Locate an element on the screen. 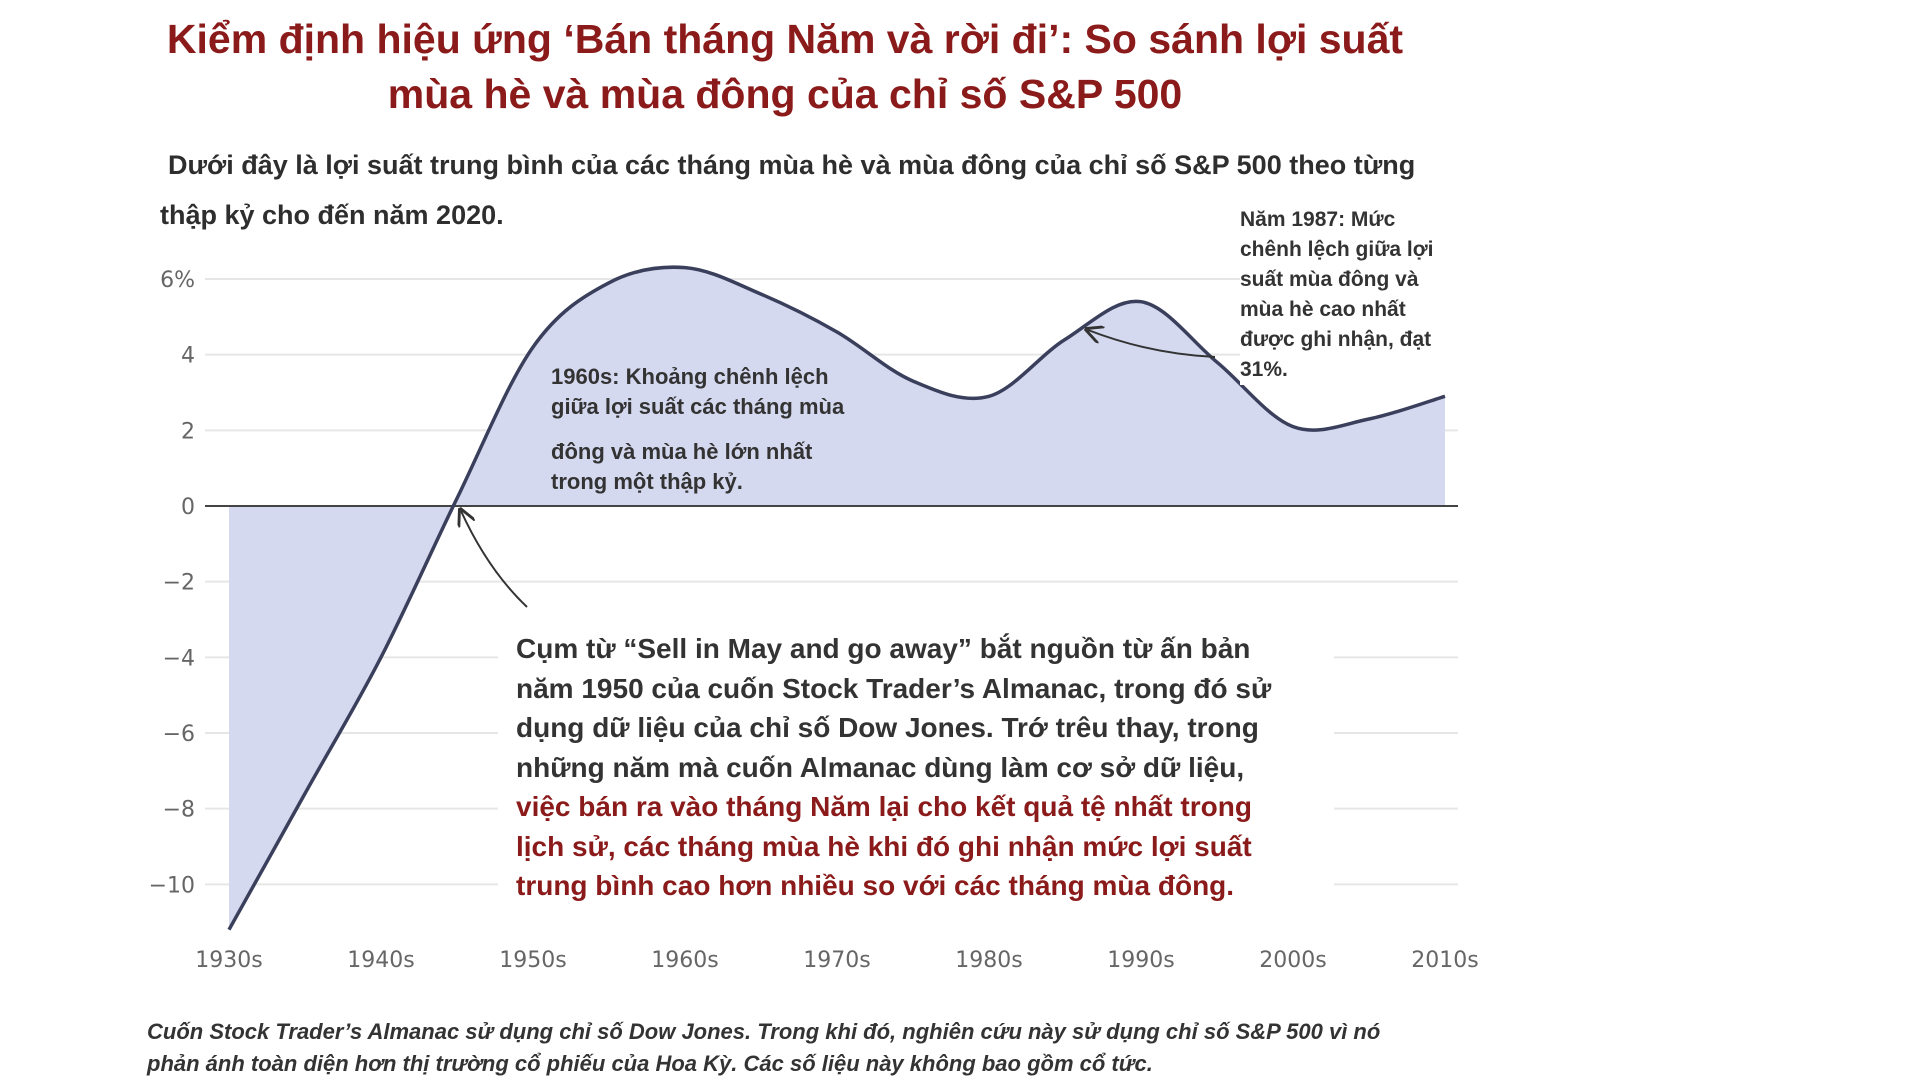  x-tick-label: 1980s is located at coordinates (988, 960).